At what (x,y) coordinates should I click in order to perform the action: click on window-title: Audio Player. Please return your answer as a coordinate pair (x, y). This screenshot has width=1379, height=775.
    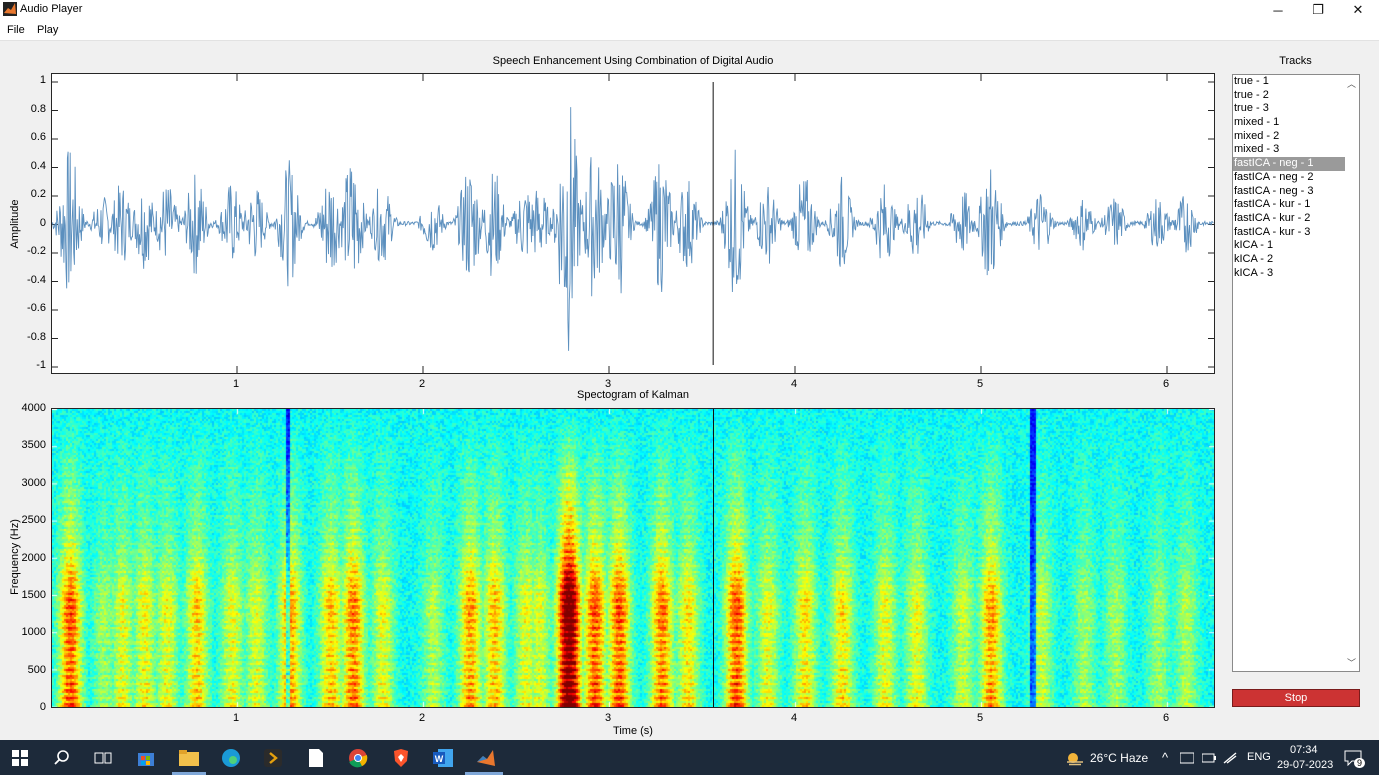
    Looking at the image, I should click on (51, 9).